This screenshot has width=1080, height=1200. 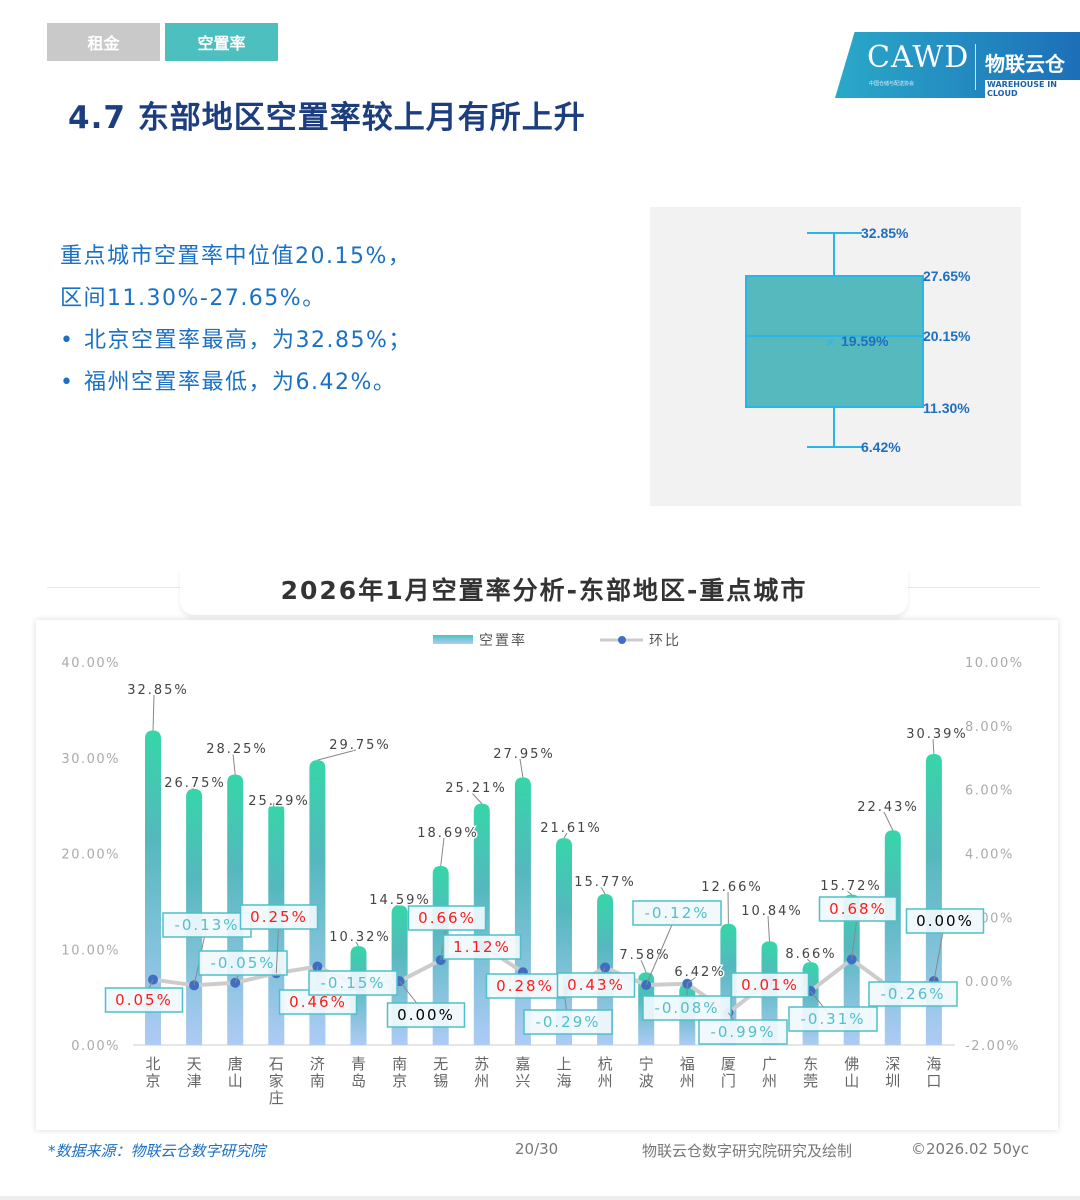 I want to click on bar-value-label: 15.77%, so click(x=605, y=882).